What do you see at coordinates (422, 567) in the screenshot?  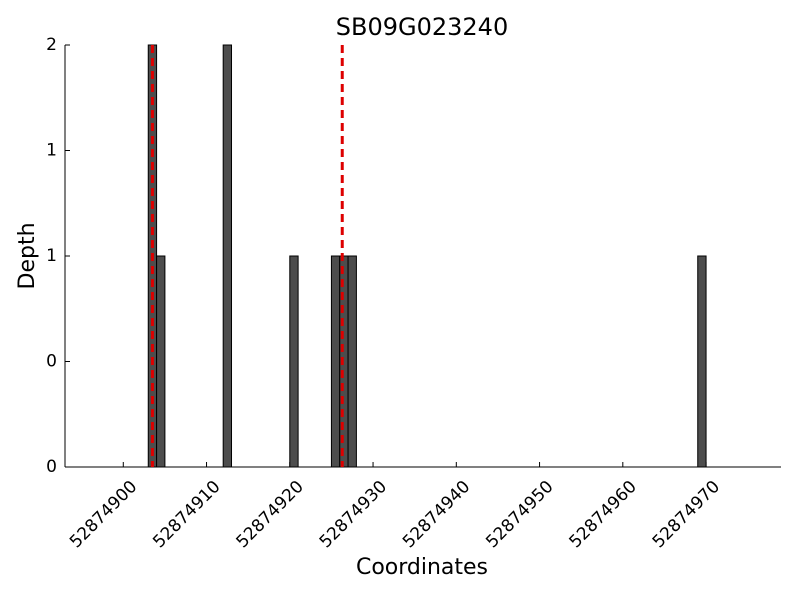 I see `x-axis-label: Coordinates` at bounding box center [422, 567].